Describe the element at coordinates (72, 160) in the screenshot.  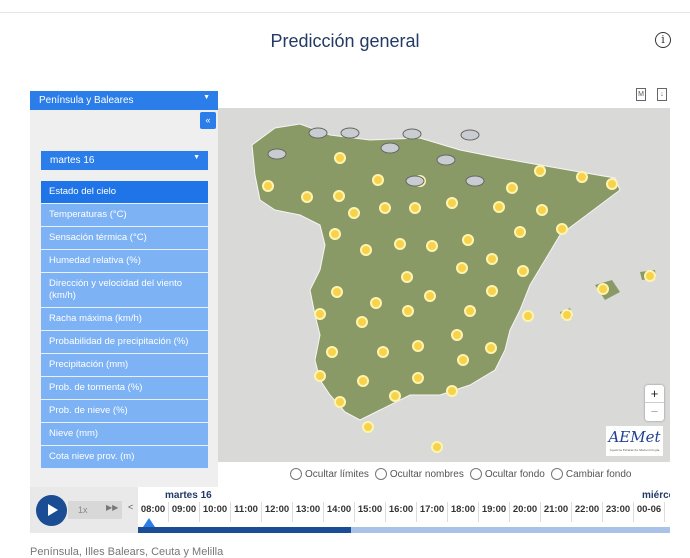
I see `day-select-value: martes 16` at that location.